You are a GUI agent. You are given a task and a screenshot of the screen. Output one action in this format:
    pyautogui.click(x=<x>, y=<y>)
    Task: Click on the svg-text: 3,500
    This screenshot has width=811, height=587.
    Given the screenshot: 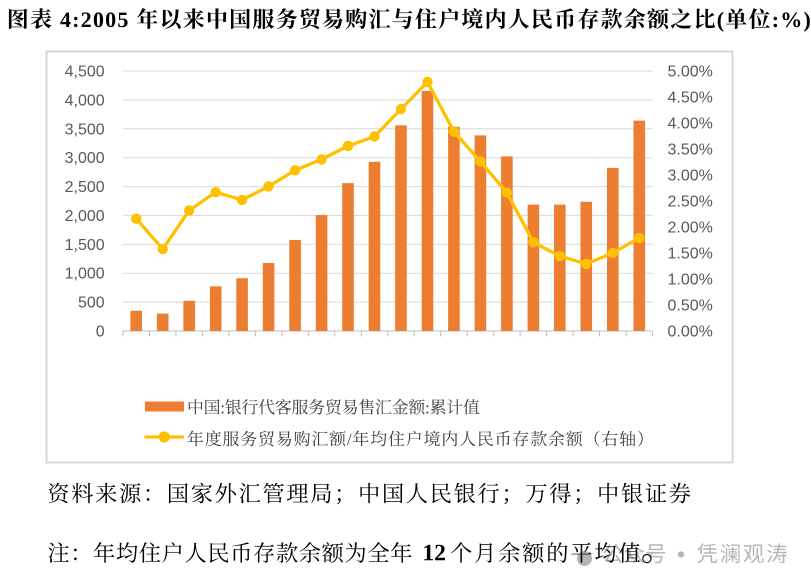 What is the action you would take?
    pyautogui.click(x=85, y=129)
    